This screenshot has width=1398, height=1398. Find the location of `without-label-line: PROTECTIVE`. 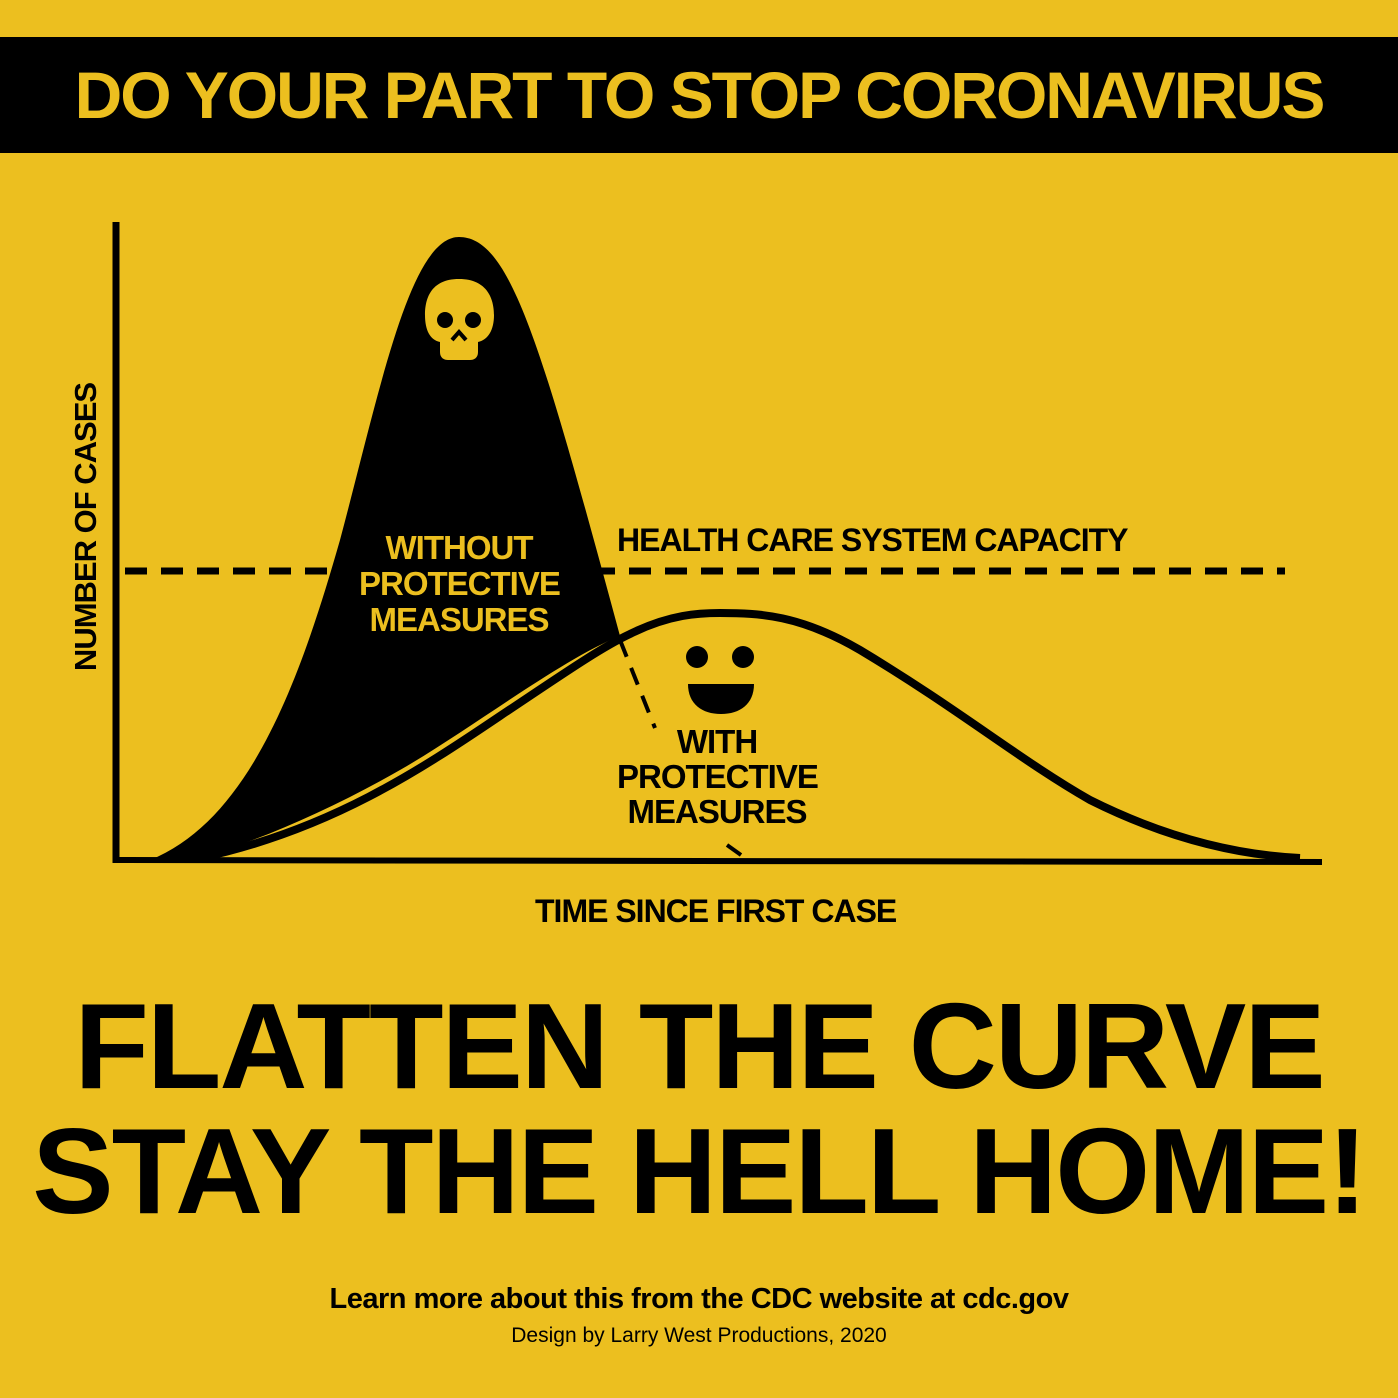

without-label-line: PROTECTIVE is located at coordinates (460, 583).